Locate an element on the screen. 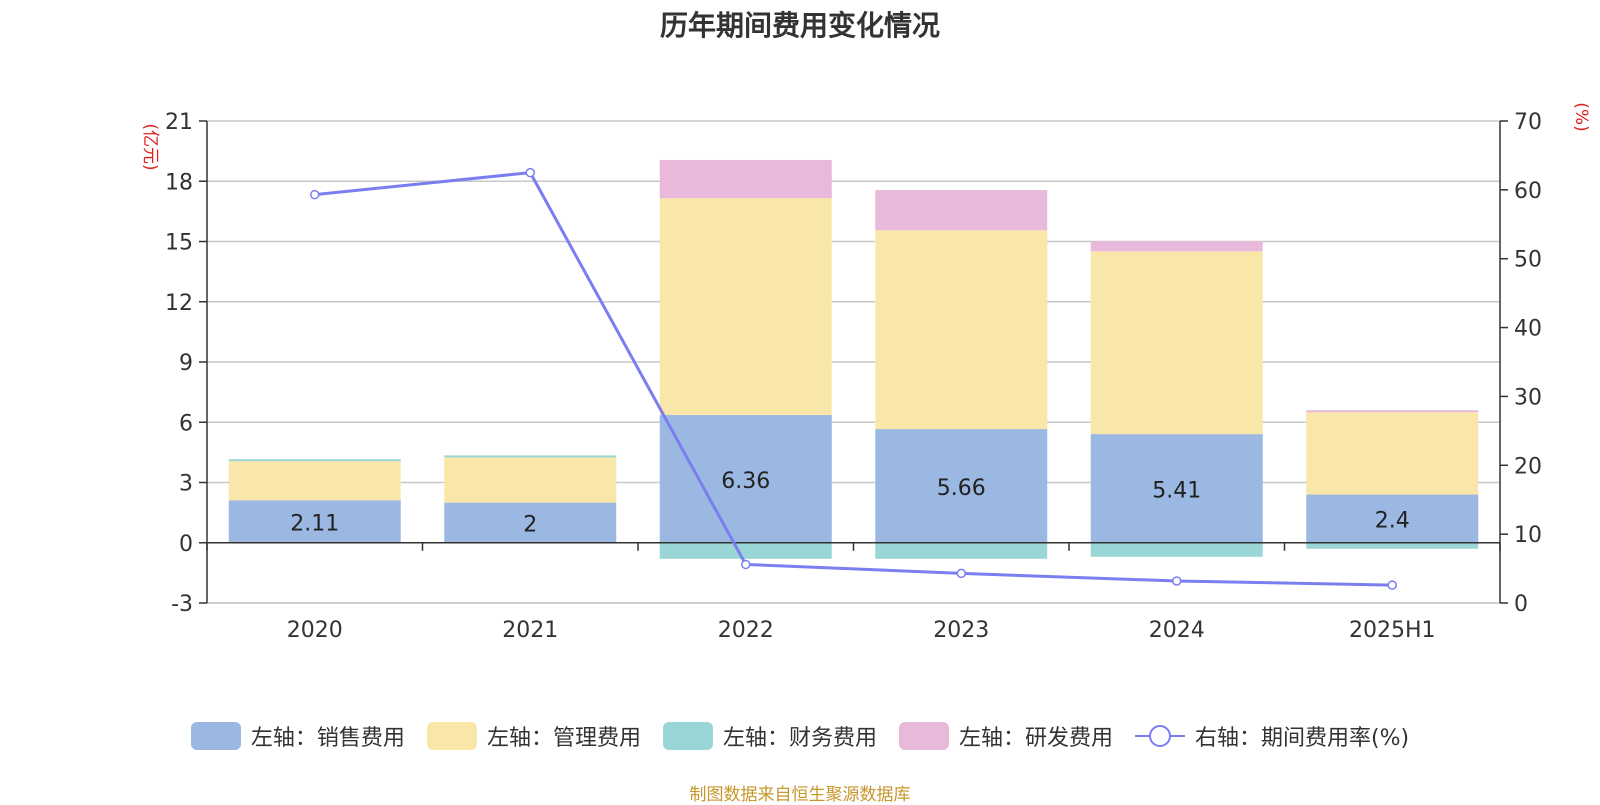  legend-item: 左轴：研发费用 is located at coordinates (1005, 736).